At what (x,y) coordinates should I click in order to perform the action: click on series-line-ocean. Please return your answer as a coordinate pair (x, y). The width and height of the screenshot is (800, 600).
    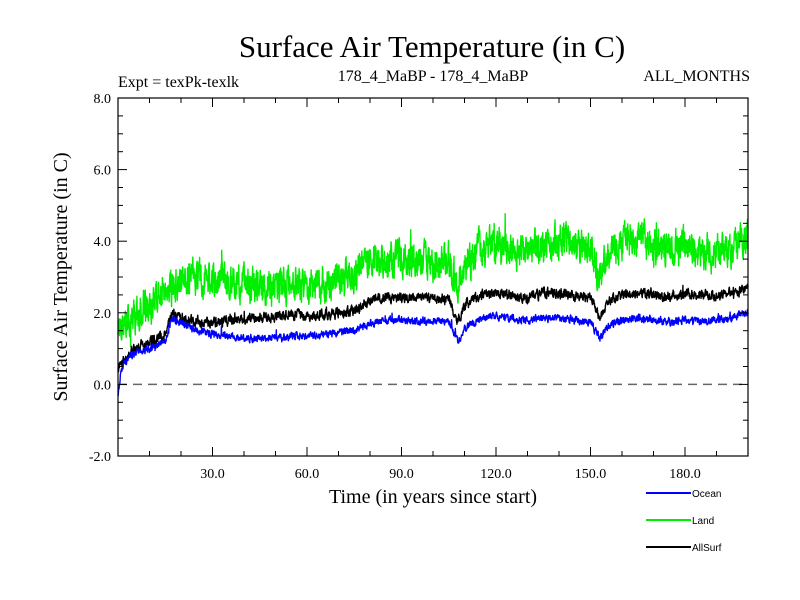
    Looking at the image, I should click on (433, 352).